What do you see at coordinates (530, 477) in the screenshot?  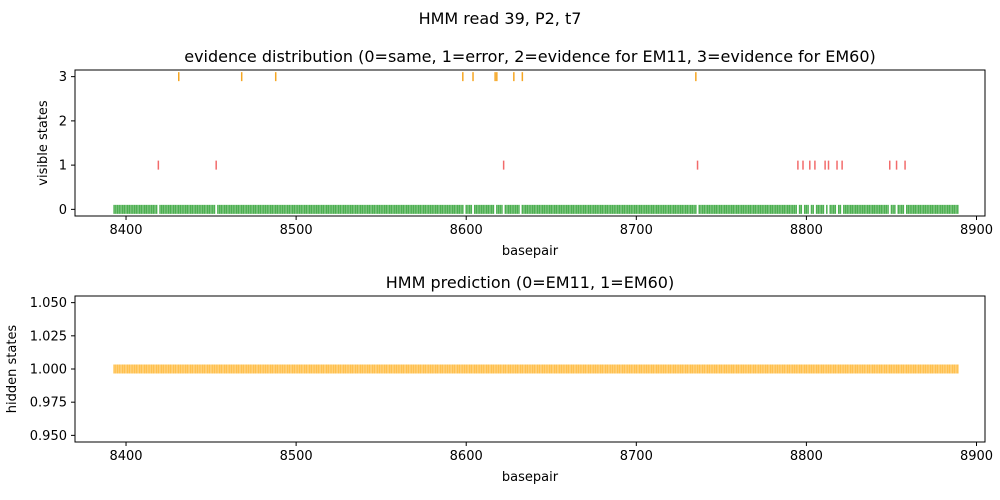 I see `prediction-xlabel: basepair` at bounding box center [530, 477].